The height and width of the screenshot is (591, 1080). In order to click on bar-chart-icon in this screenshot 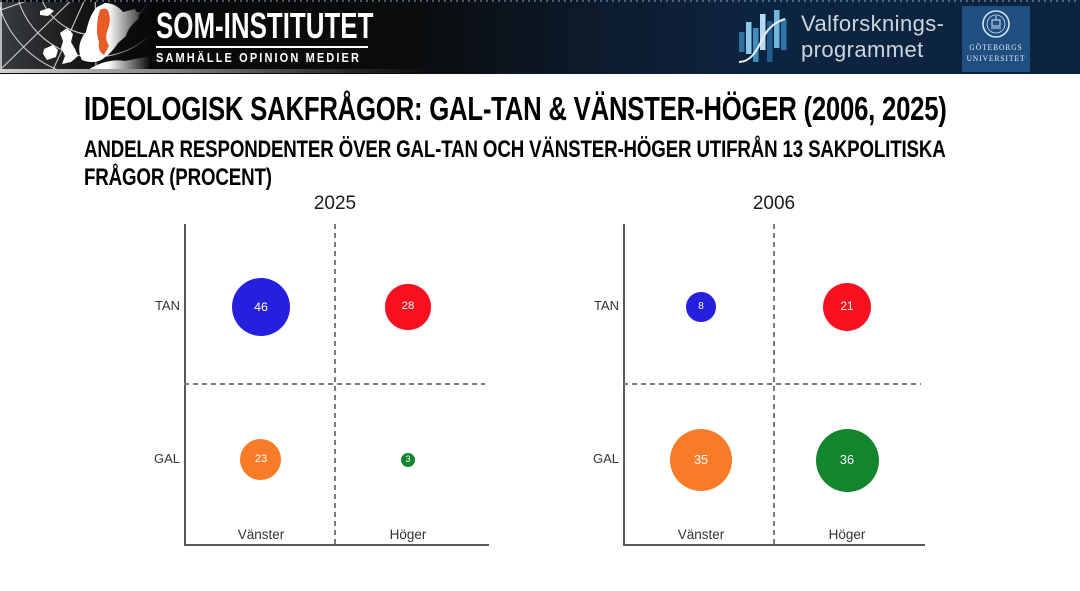, I will do `click(762, 36)`.